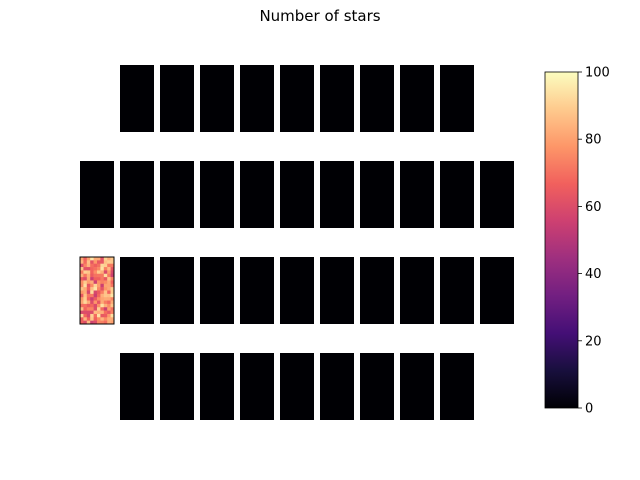 The image size is (640, 480). Describe the element at coordinates (320, 16) in the screenshot. I see `chart-title: Number of stars` at that location.